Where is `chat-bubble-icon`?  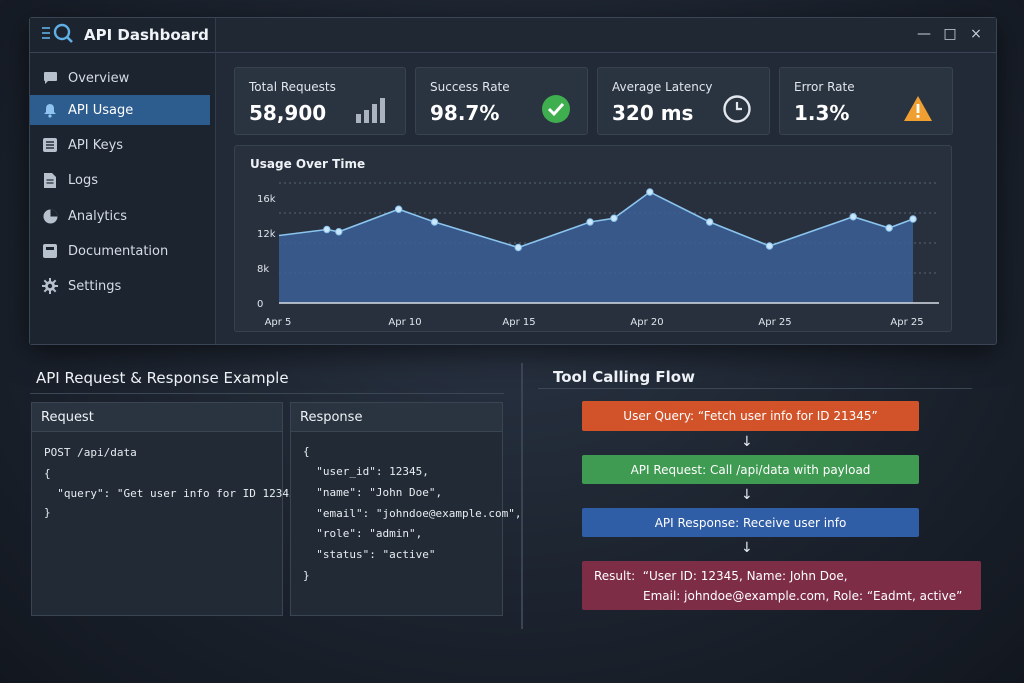
chat-bubble-icon is located at coordinates (50, 78).